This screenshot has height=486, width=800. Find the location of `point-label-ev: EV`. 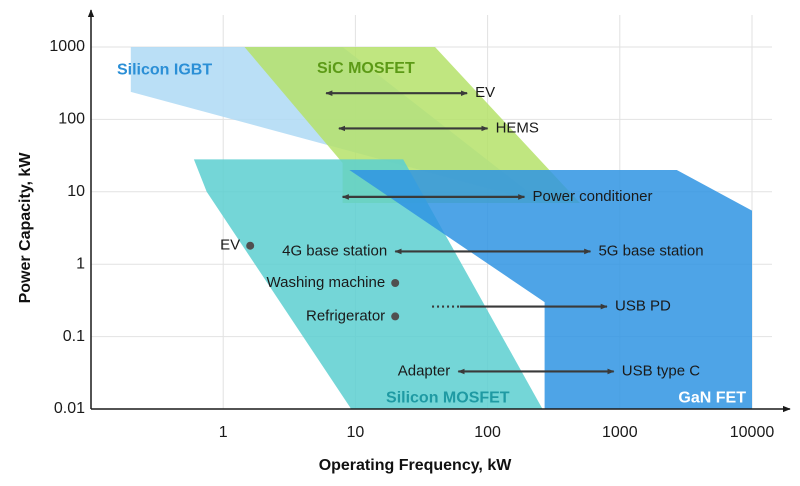

point-label-ev: EV is located at coordinates (230, 245).